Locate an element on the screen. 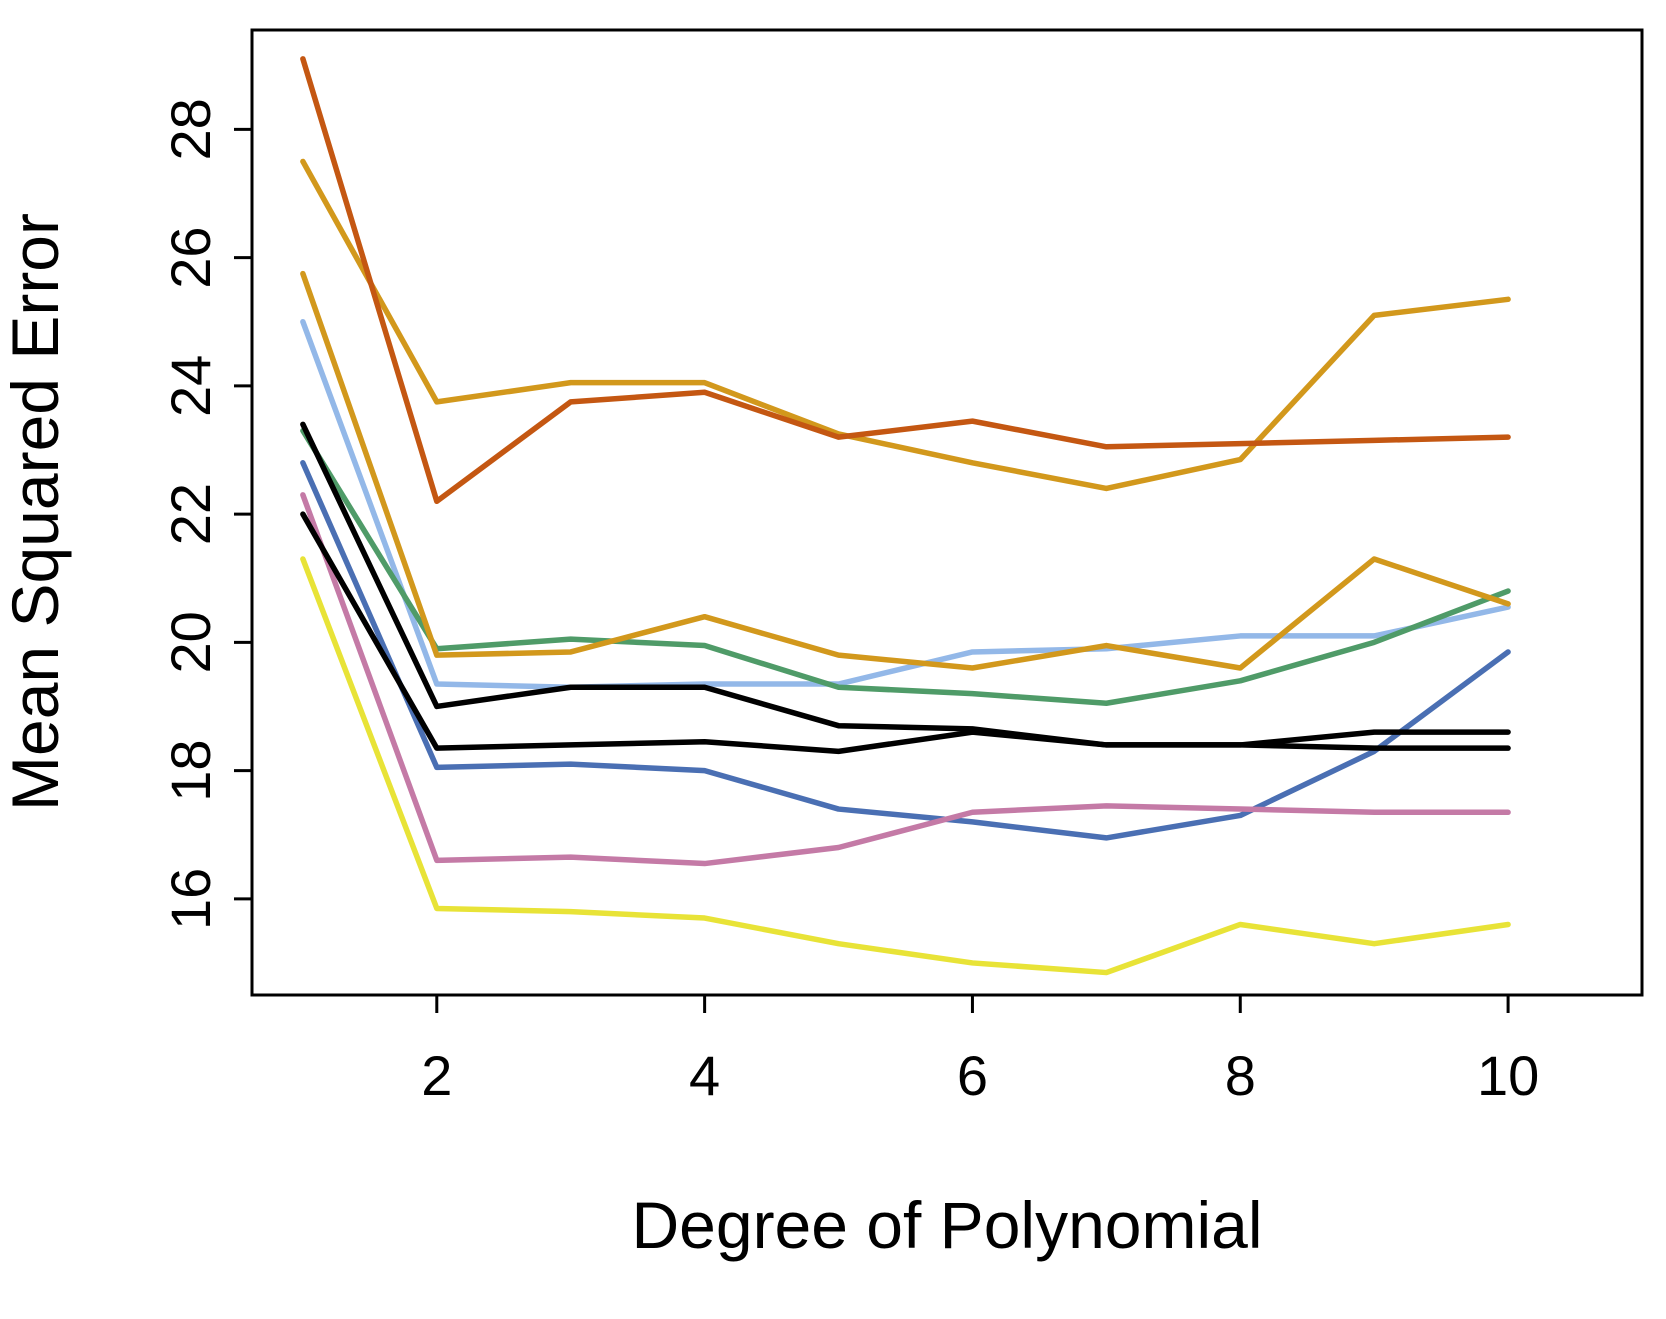  y-tick-label: 24 is located at coordinates (190, 386).